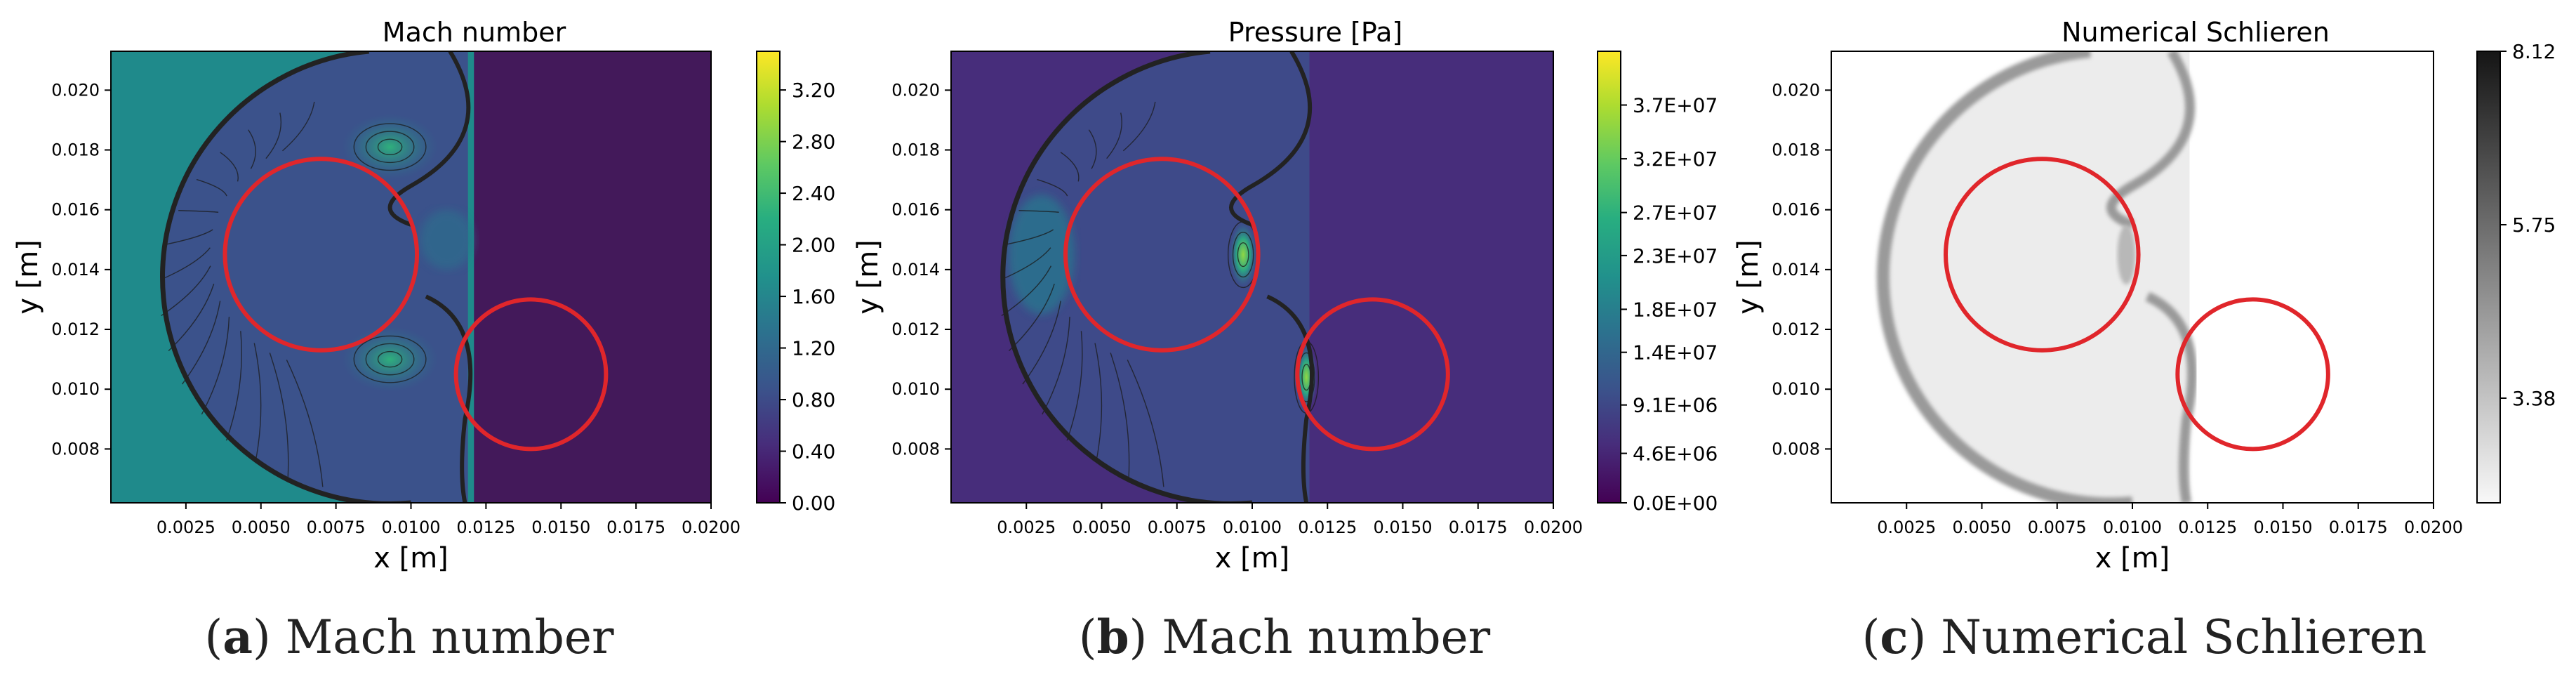 Image resolution: width=2576 pixels, height=684 pixels. I want to click on colorbar-tick-label: 1.20, so click(814, 348).